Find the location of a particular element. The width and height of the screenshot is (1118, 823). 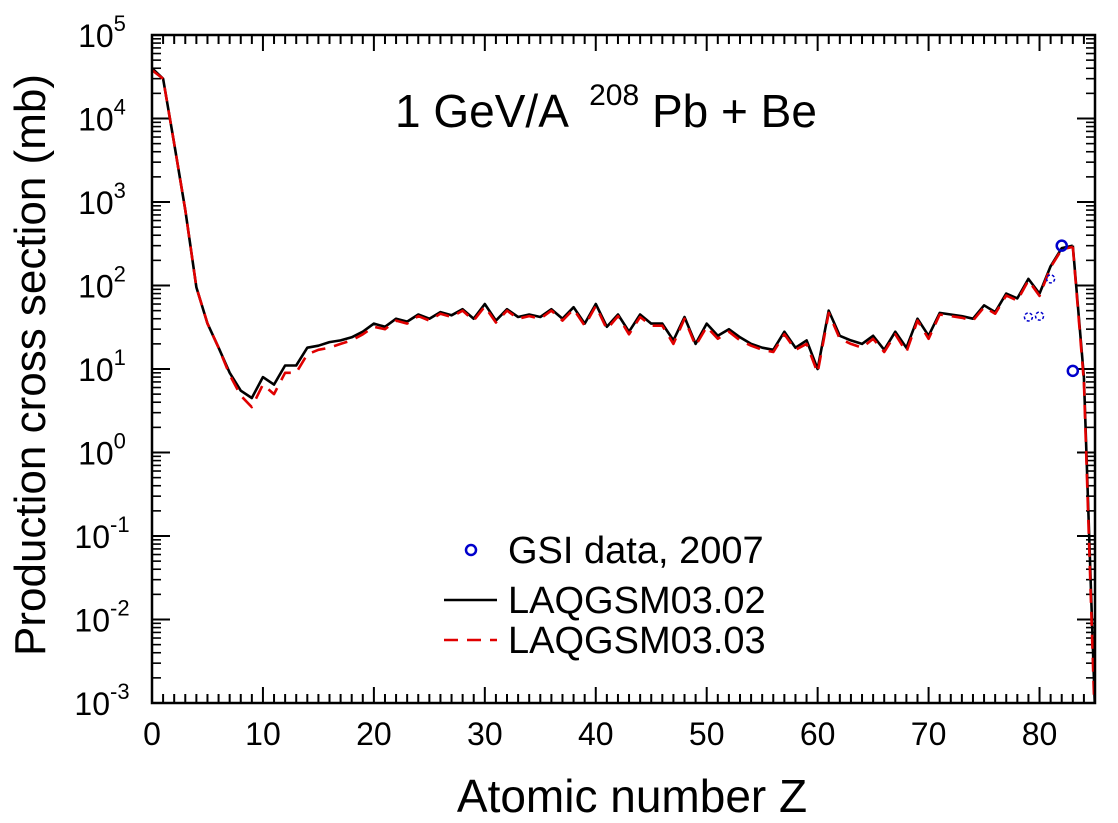

gsi-markers is located at coordinates (1051, 308).